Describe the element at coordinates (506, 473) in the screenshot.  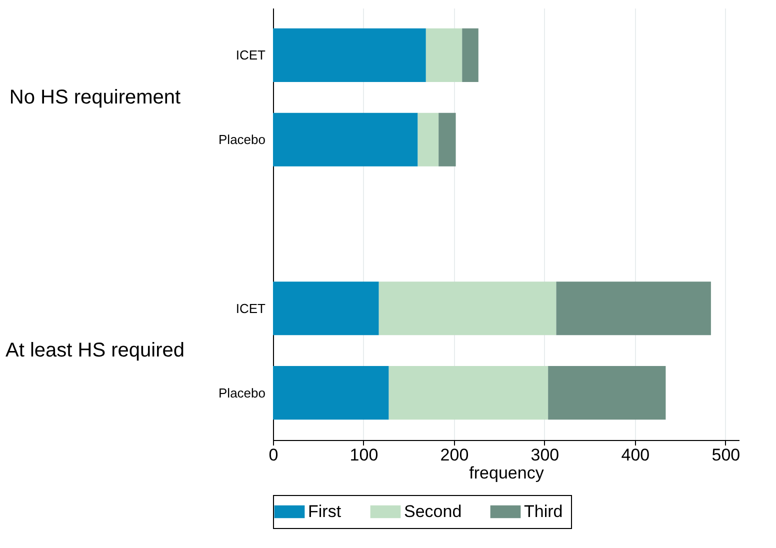
I see `x-axis-title: frequency` at that location.